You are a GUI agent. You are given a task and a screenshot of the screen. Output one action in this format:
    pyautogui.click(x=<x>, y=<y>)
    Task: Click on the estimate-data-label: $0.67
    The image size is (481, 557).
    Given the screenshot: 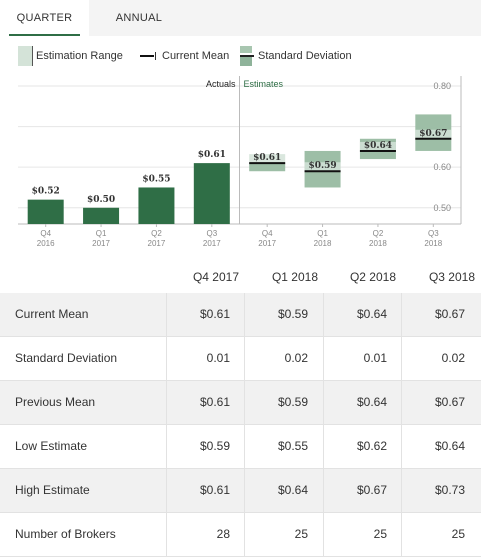 What is the action you would take?
    pyautogui.click(x=433, y=134)
    